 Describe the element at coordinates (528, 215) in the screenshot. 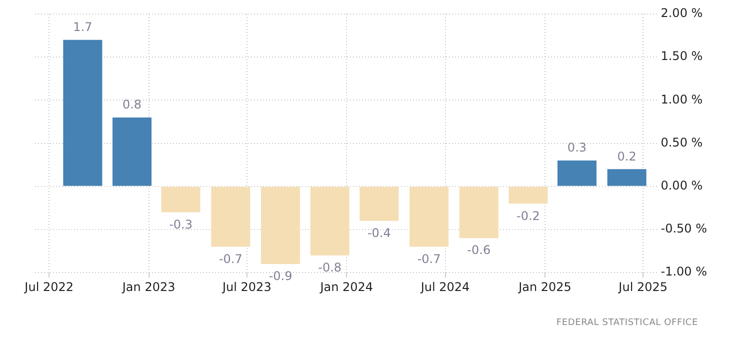

I see `data-label: -0.2` at that location.